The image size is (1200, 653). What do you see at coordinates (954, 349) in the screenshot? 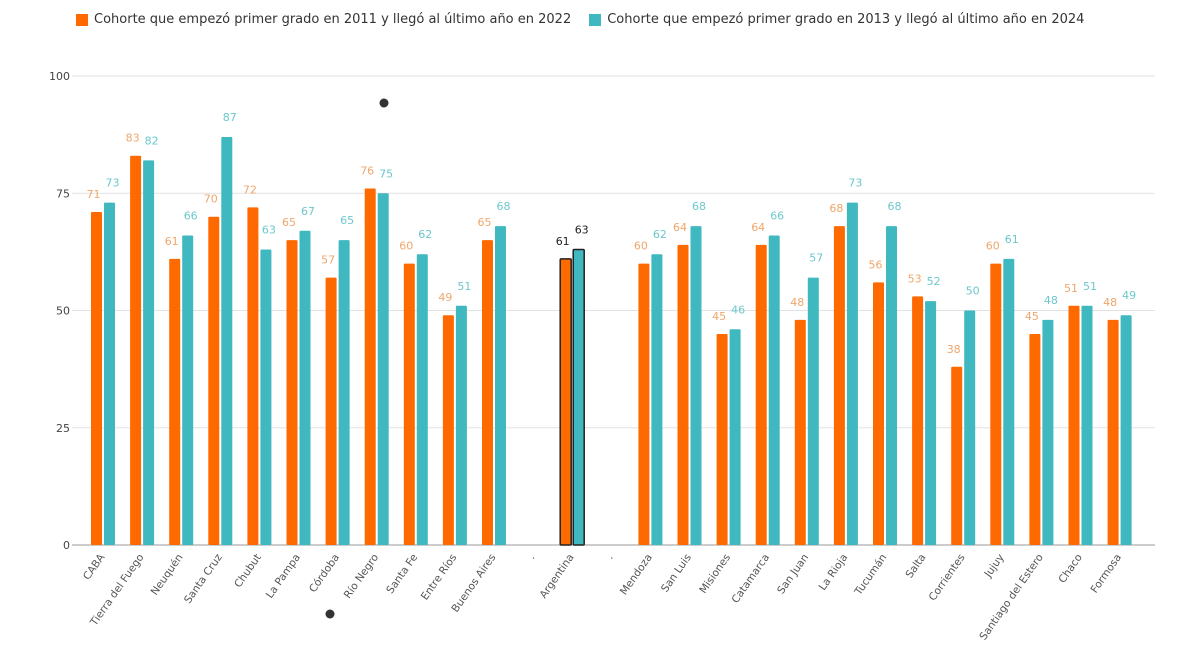
I see `data-label: 38` at bounding box center [954, 349].